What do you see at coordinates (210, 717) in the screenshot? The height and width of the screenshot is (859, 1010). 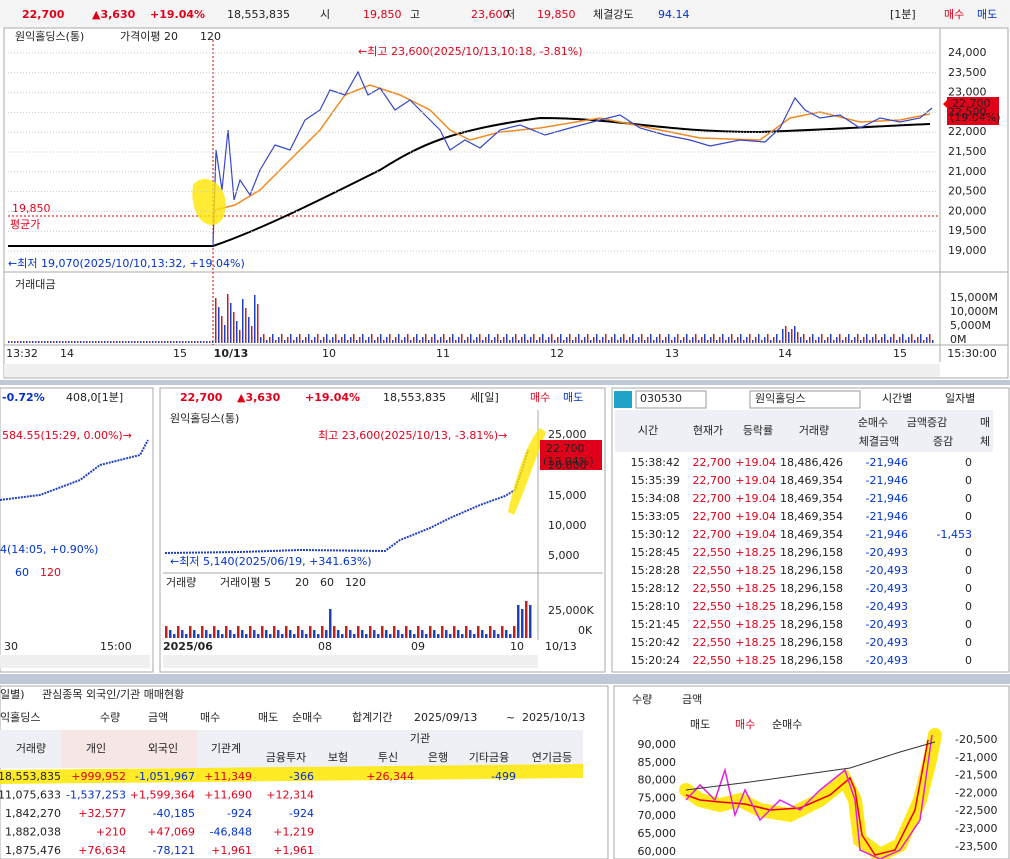 I see `radio: 매수` at bounding box center [210, 717].